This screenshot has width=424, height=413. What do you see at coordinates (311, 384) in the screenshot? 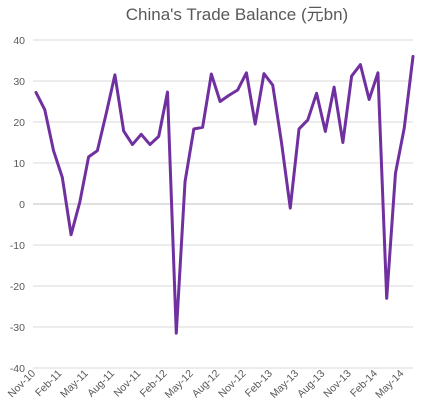
I see `x-tick-label: Aug-13` at bounding box center [311, 384].